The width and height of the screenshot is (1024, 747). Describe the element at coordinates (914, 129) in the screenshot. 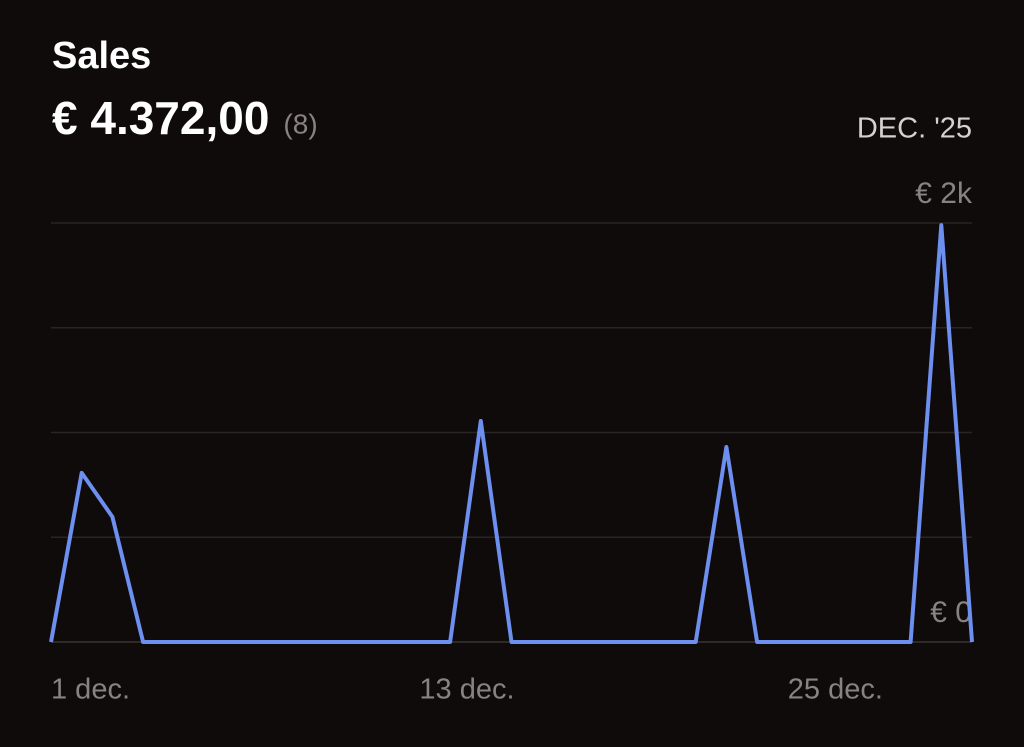

I see `period-label: DEC. '25` at that location.